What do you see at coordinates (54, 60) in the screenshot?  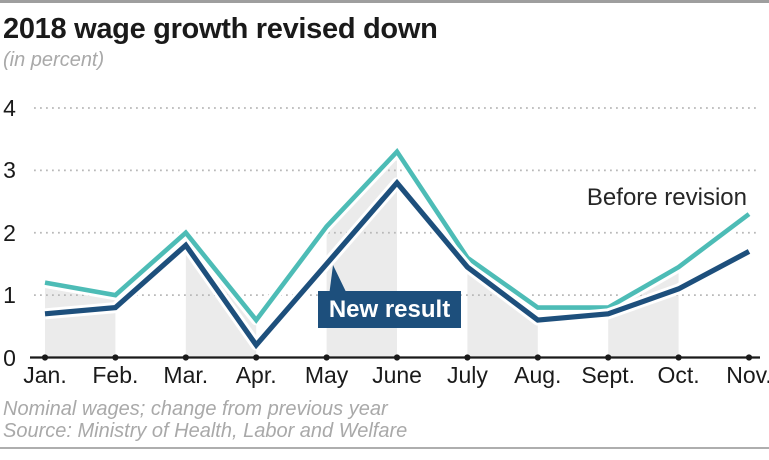 I see `chart-subtitle: (in percent)` at bounding box center [54, 60].